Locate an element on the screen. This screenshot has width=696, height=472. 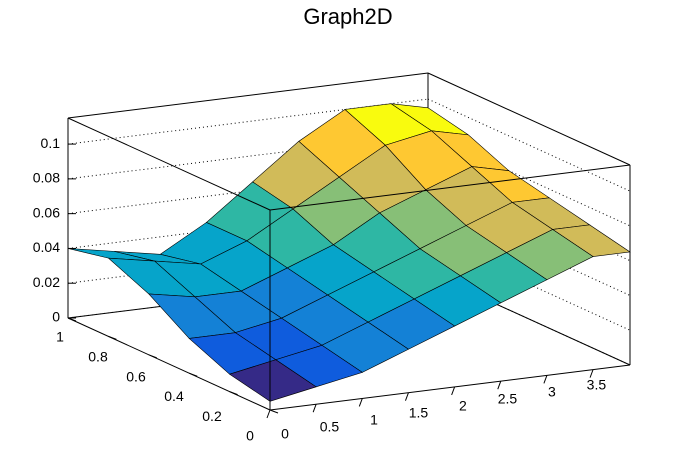
y-tick-label: 0.6 is located at coordinates (136, 376).